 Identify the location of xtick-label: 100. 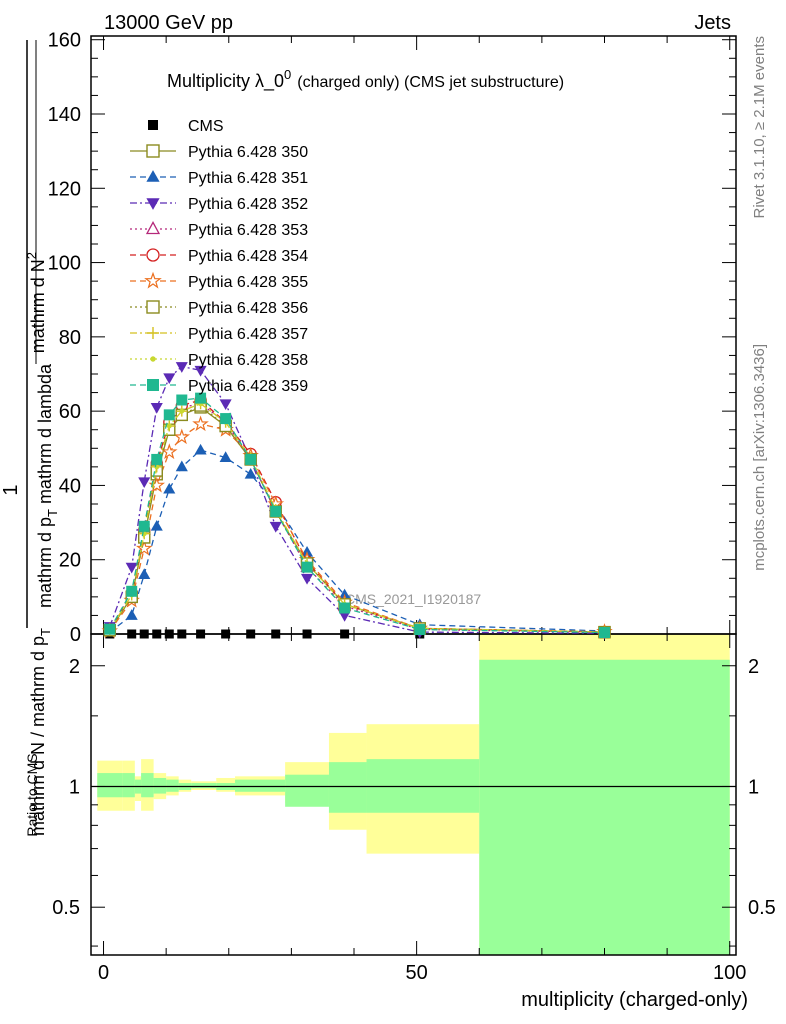
(729, 973).